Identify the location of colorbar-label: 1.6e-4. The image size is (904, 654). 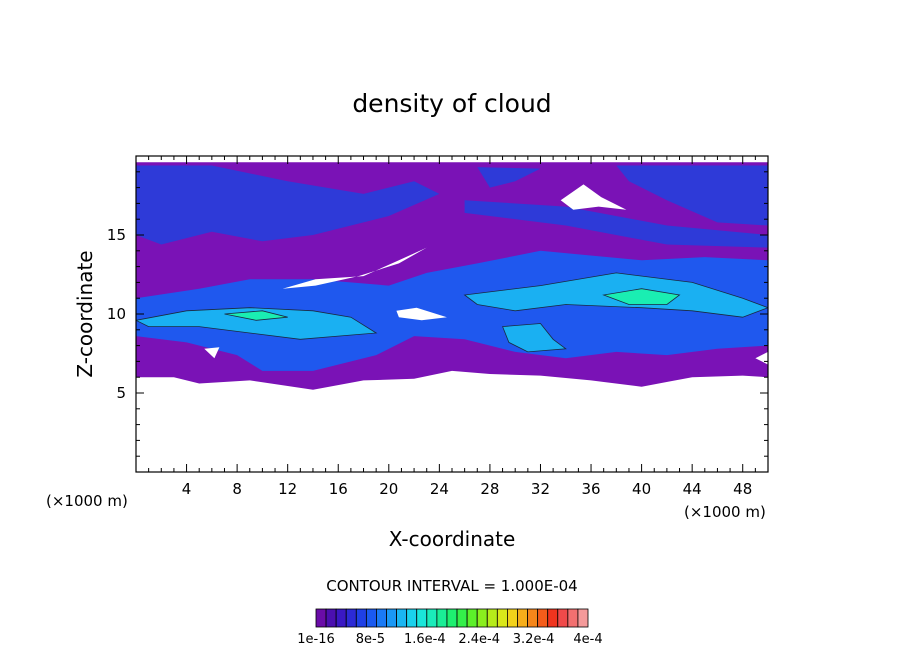
(425, 639).